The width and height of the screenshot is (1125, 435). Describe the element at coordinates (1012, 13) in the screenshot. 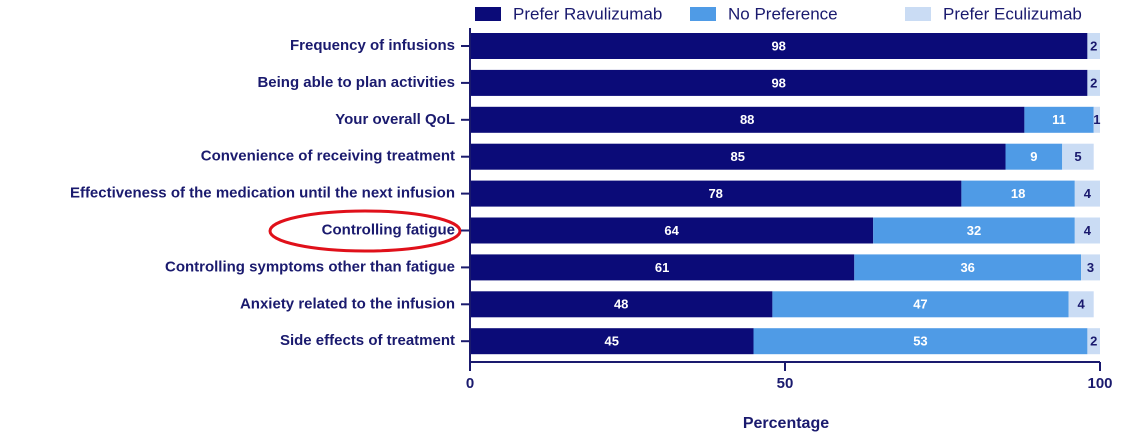

I see `legend-label: Prefer Eculizumab` at that location.